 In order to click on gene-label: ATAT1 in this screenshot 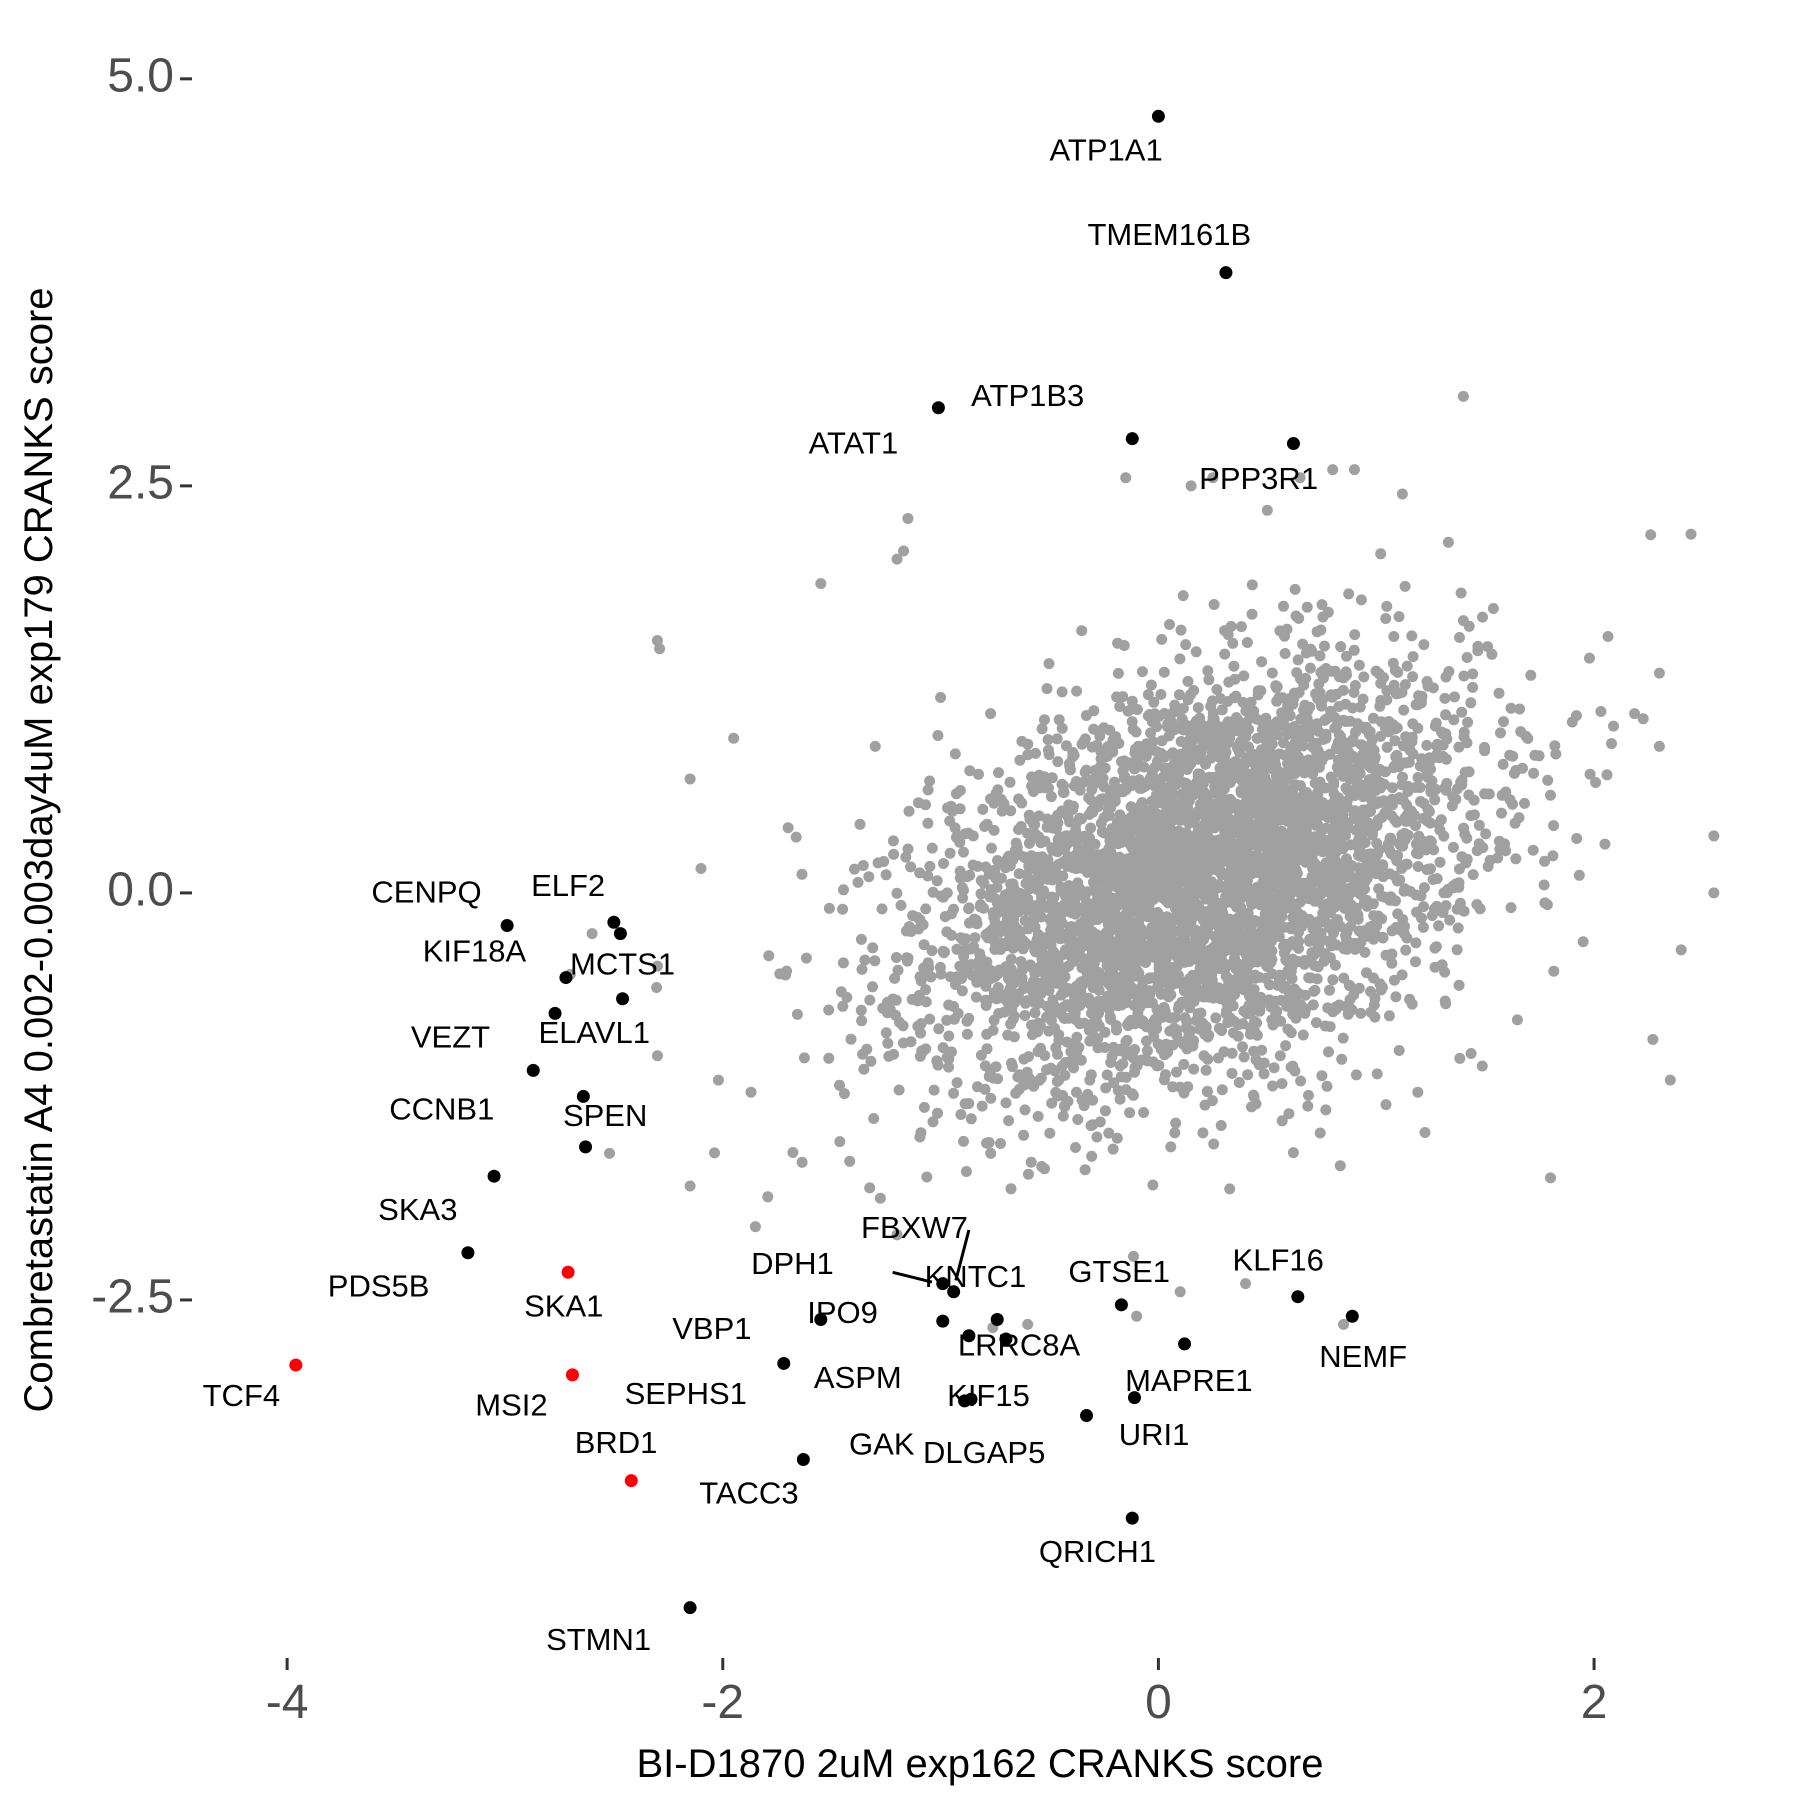, I will do `click(854, 442)`.